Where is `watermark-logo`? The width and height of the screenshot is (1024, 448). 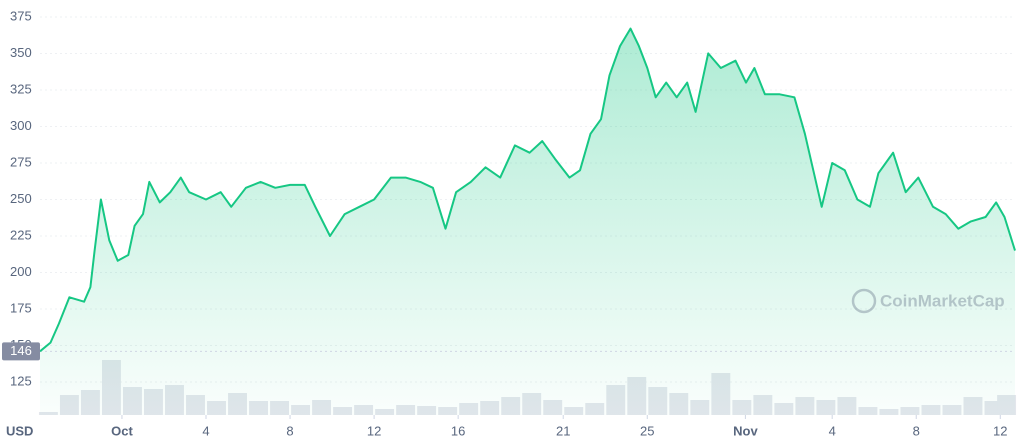
watermark-logo is located at coordinates (864, 301).